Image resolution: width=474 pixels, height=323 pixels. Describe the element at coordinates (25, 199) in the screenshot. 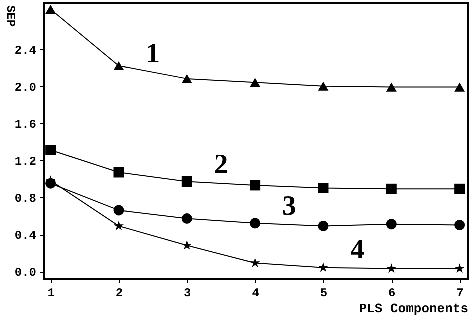

I see `y-tick-label: 0.8` at that location.